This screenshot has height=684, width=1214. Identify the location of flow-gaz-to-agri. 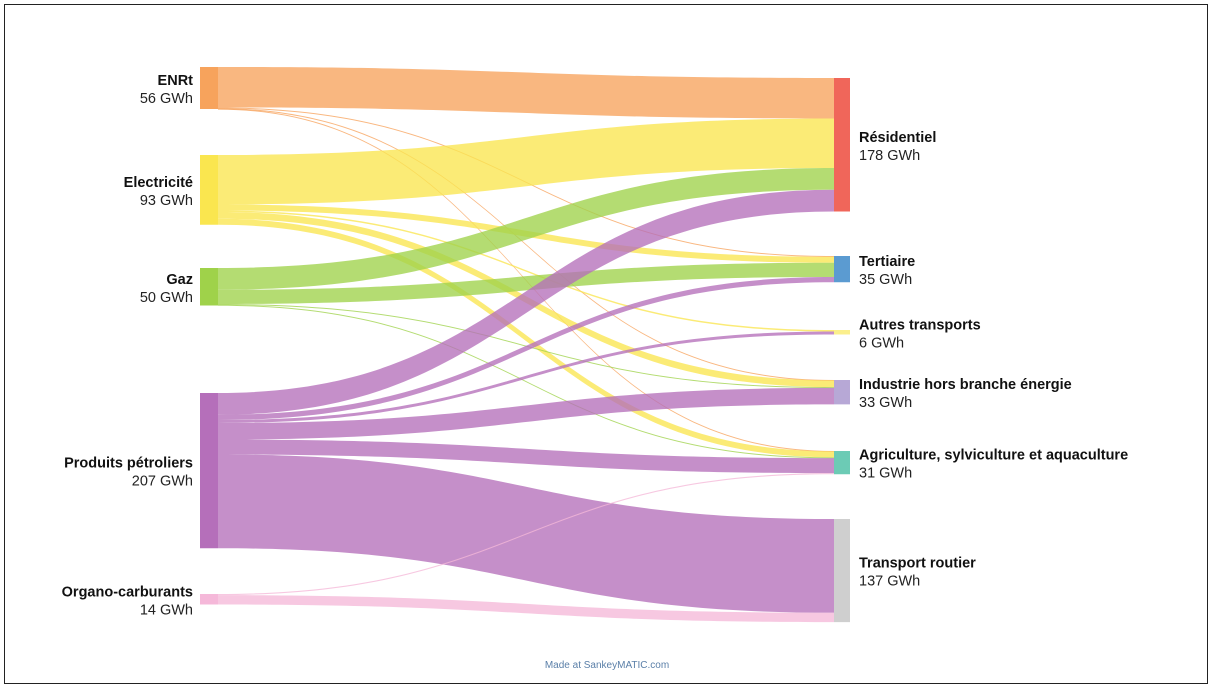
(526, 381).